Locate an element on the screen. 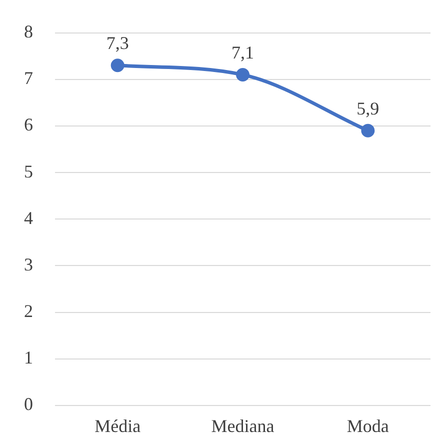 The width and height of the screenshot is (439, 445). y-tick-label: 7 is located at coordinates (28, 78).